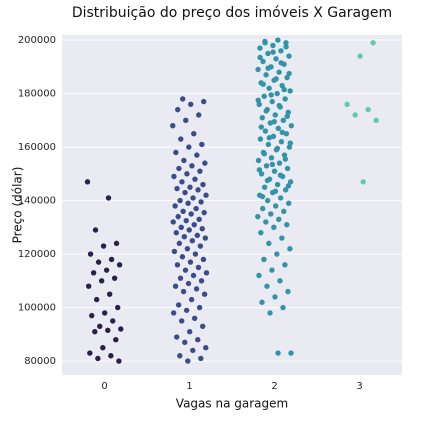 Image resolution: width=432 pixels, height=425 pixels. I want to click on y-axis-label: Preço (dólar), so click(18, 205).